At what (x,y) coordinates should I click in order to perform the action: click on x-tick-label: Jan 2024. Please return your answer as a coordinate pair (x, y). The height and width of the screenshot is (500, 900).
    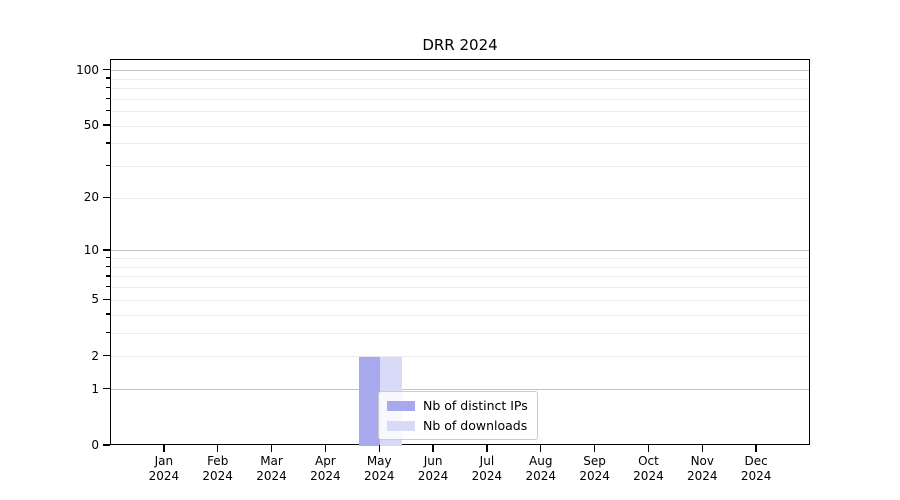
    Looking at the image, I should click on (164, 468).